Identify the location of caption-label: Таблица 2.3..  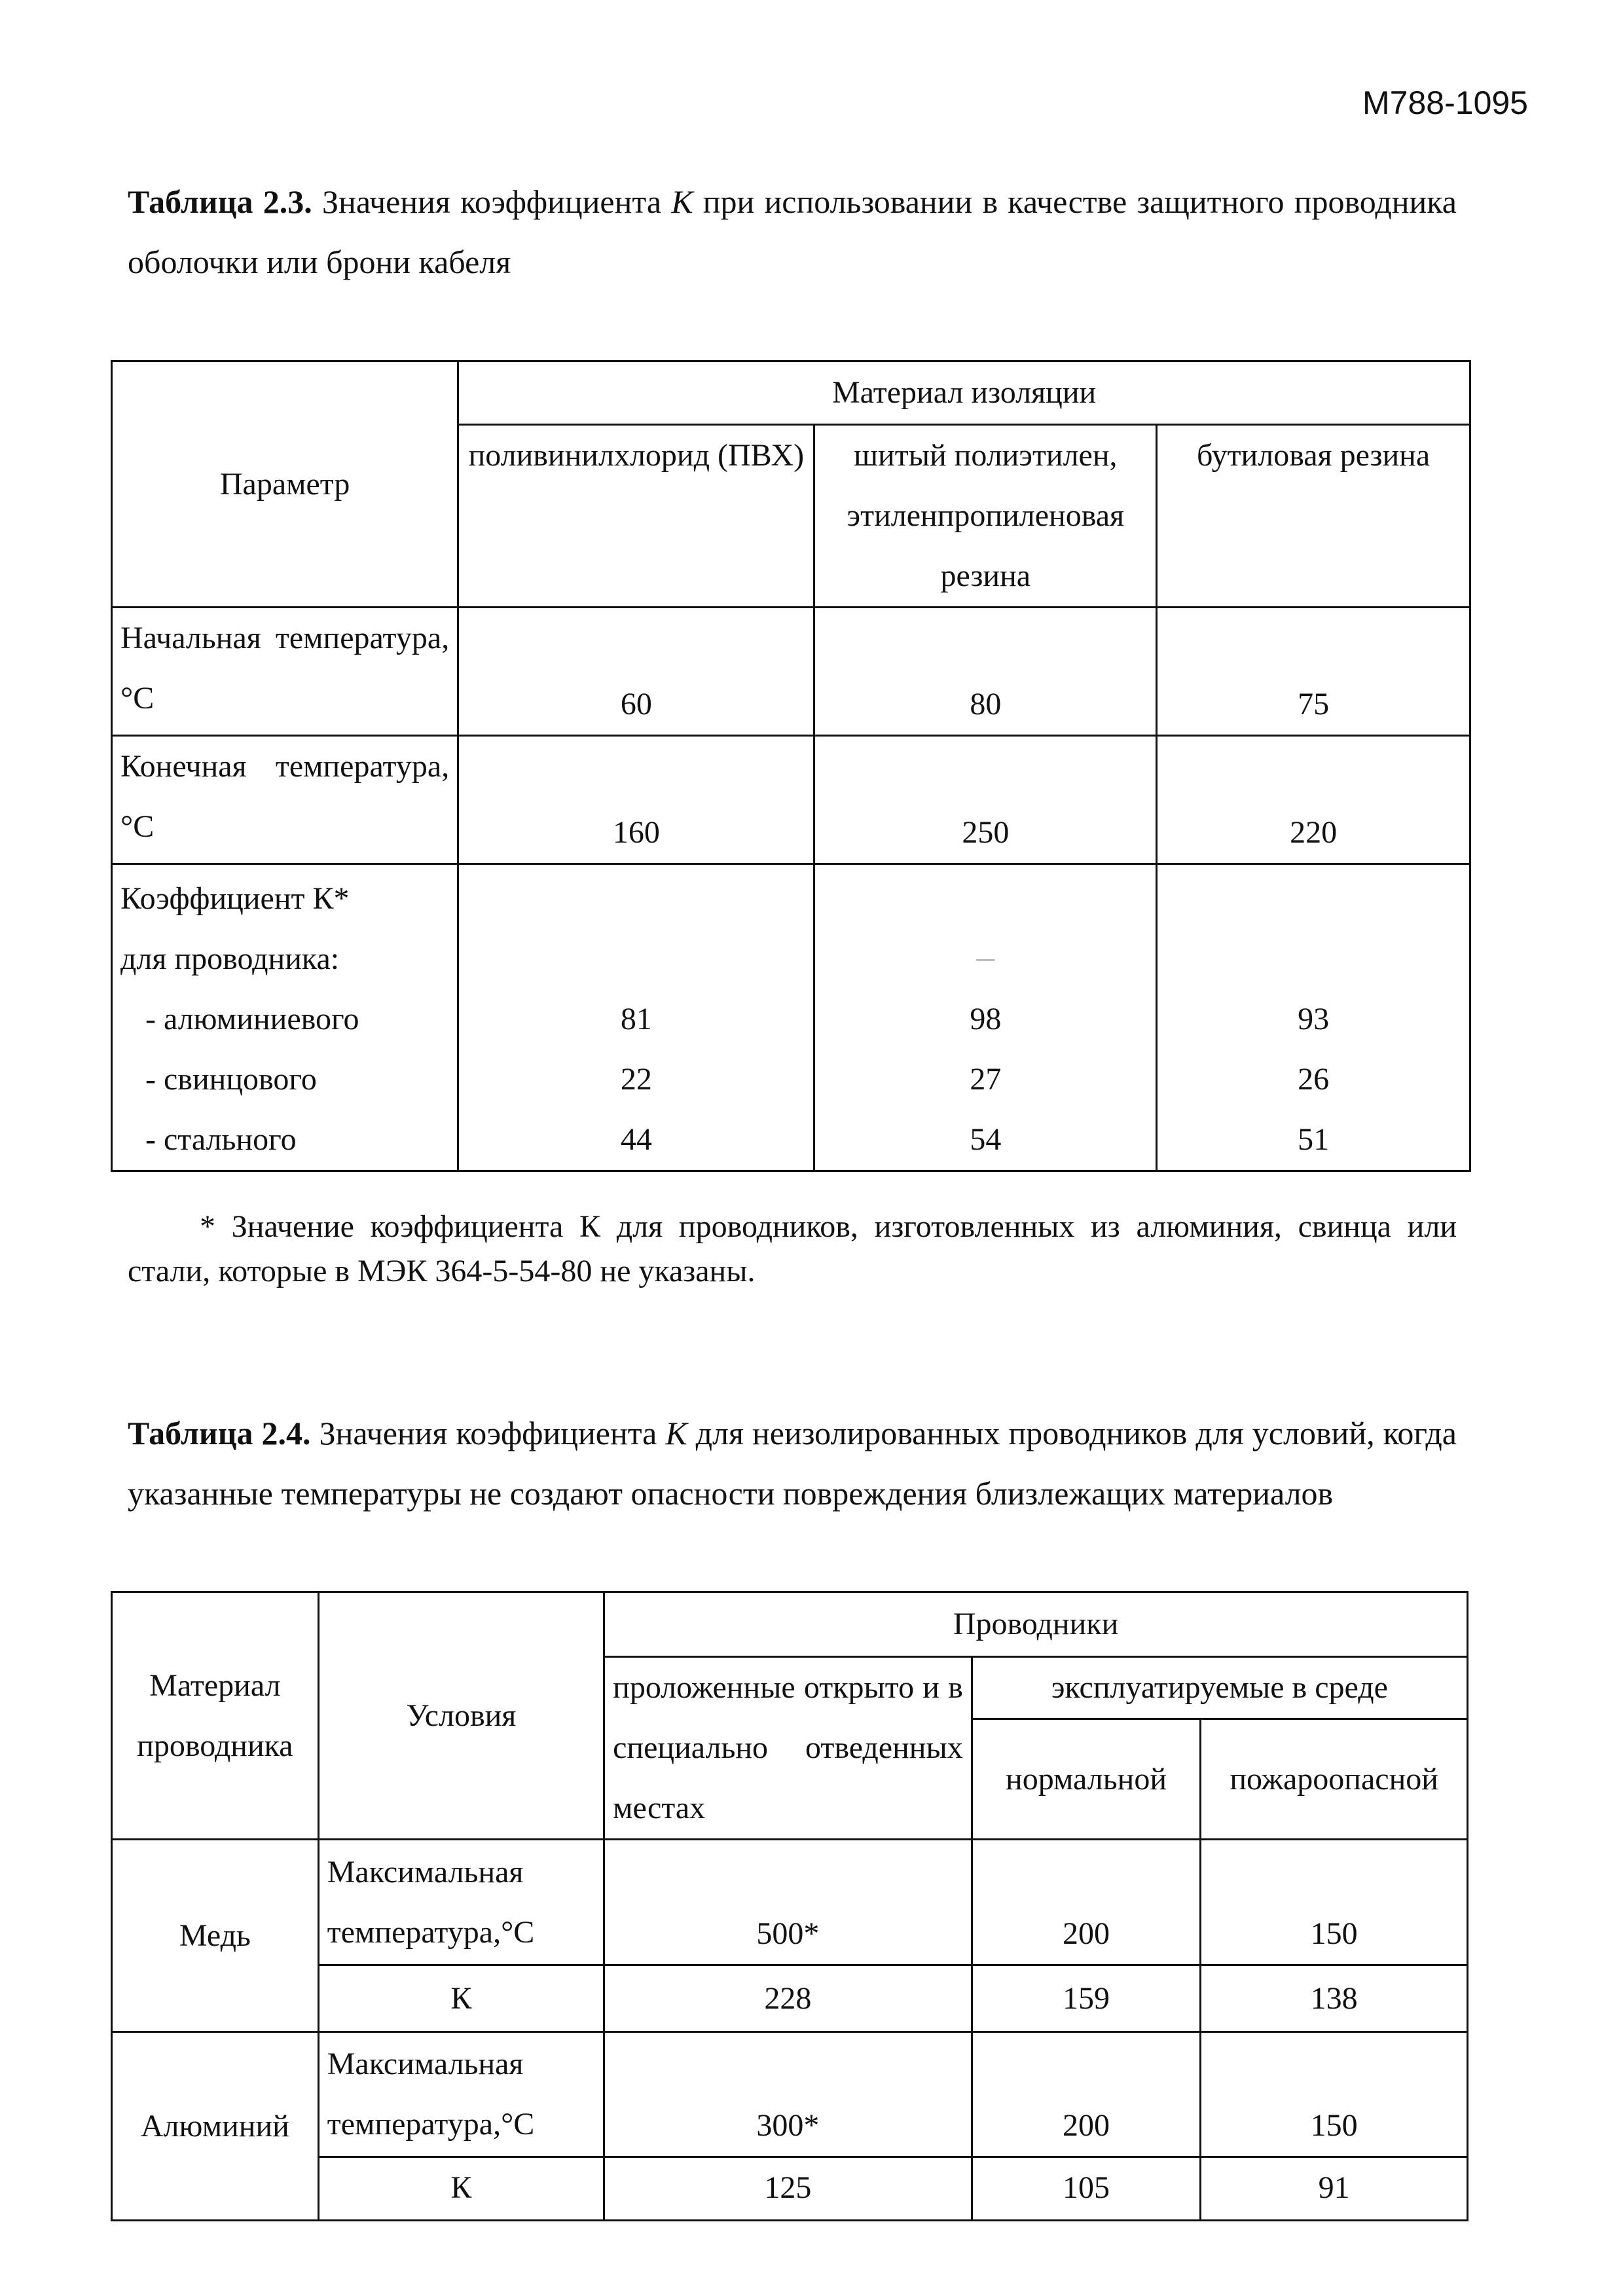
(220, 201).